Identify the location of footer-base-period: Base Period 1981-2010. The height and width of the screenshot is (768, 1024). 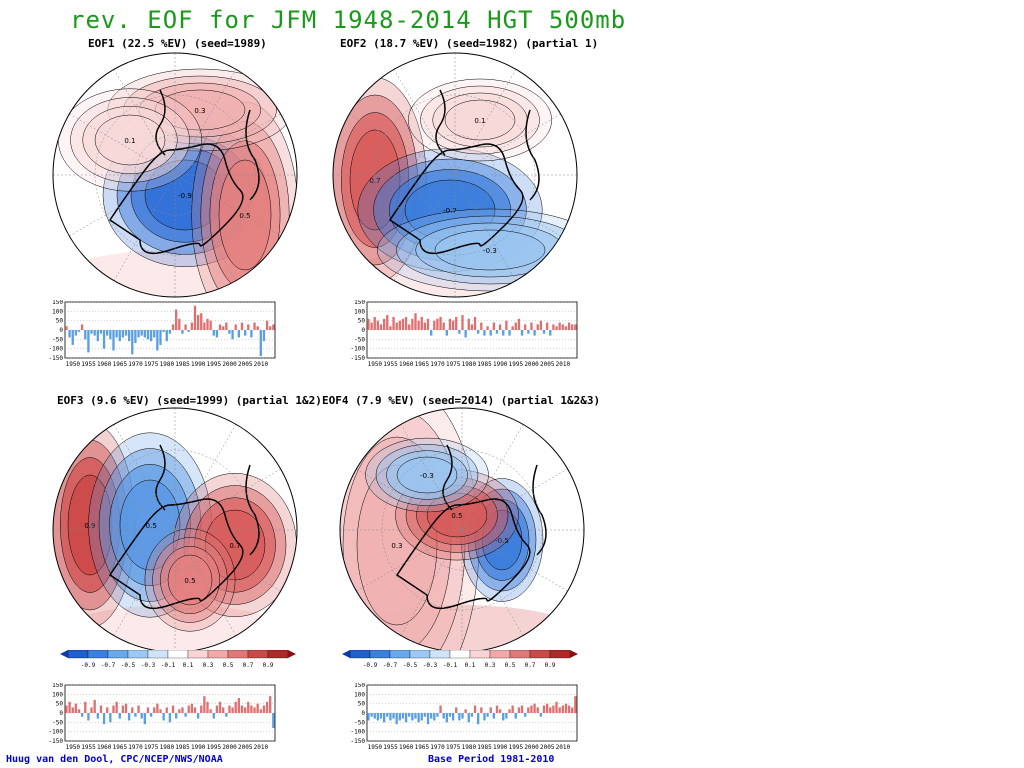
(491, 759).